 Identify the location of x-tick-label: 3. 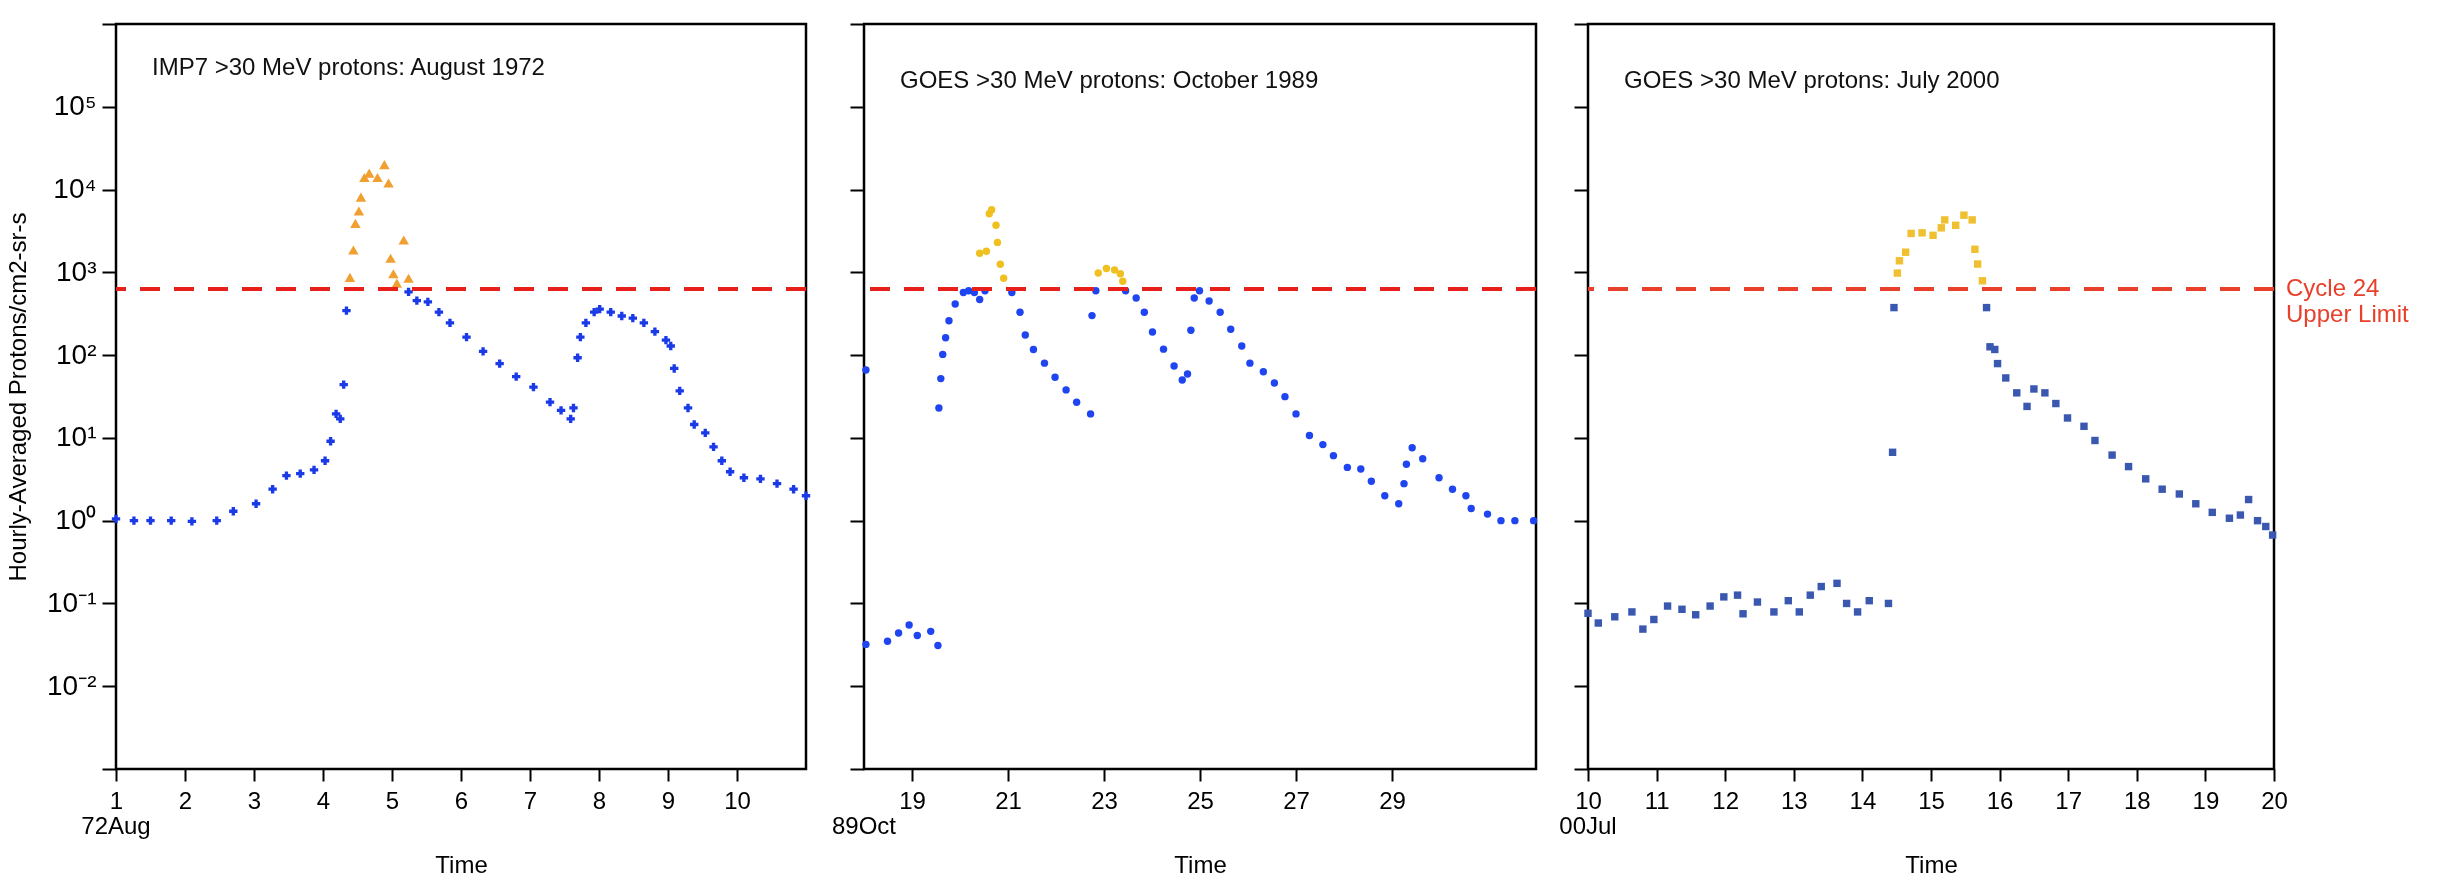
(254, 800).